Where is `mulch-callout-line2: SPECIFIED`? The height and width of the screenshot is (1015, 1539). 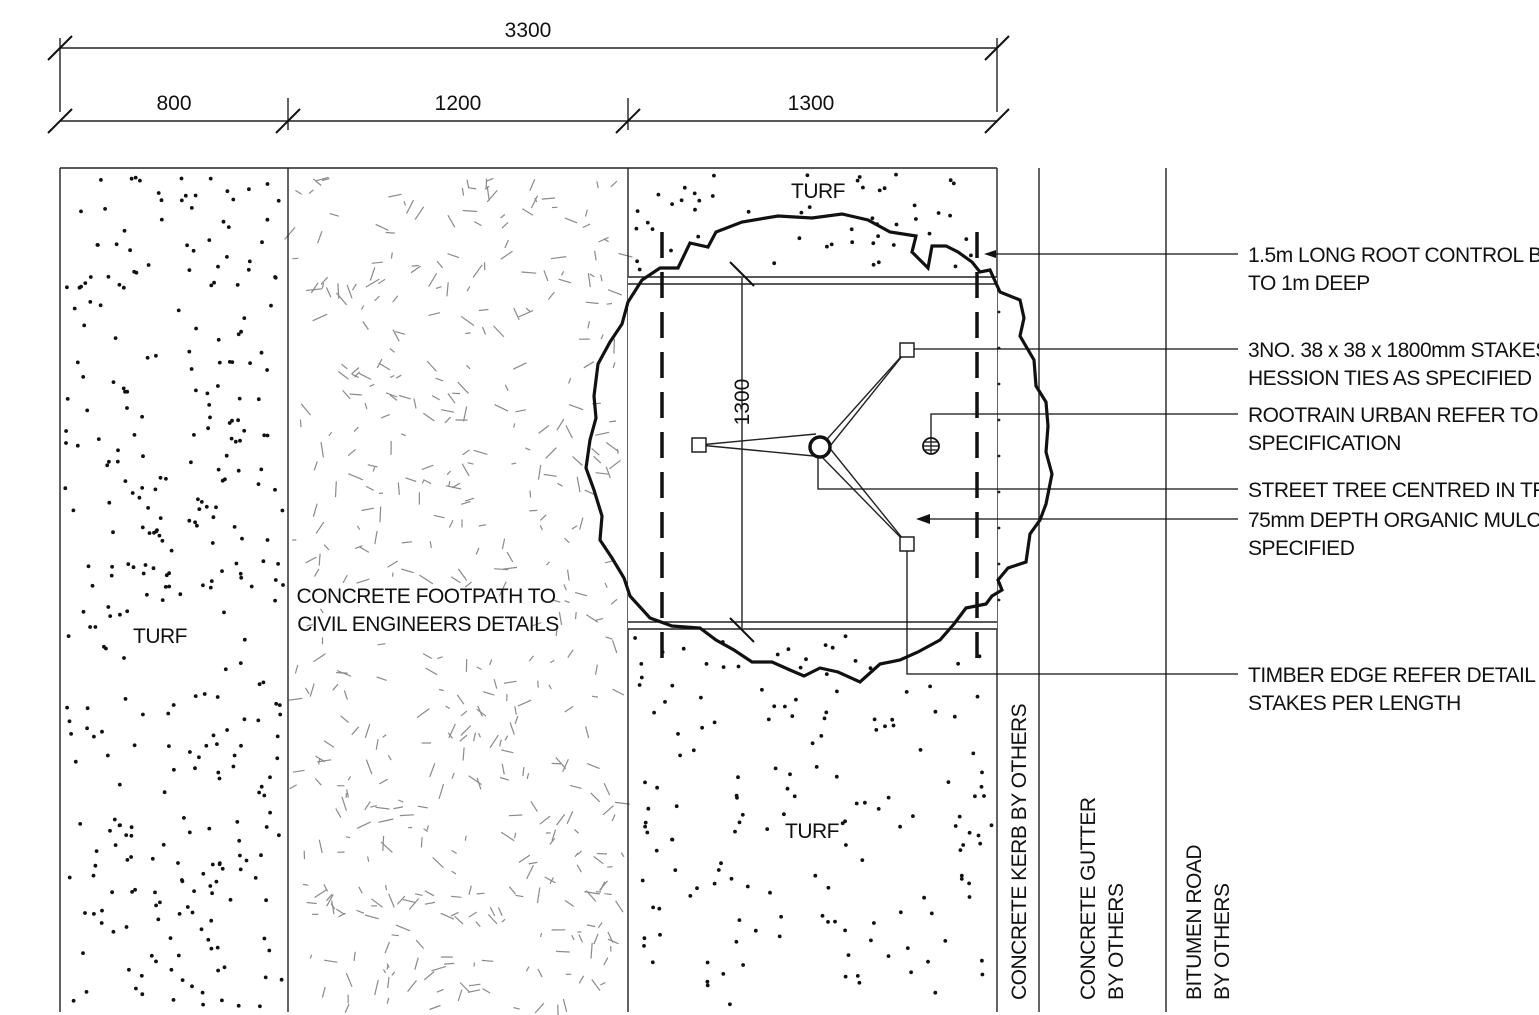
mulch-callout-line2: SPECIFIED is located at coordinates (1301, 548).